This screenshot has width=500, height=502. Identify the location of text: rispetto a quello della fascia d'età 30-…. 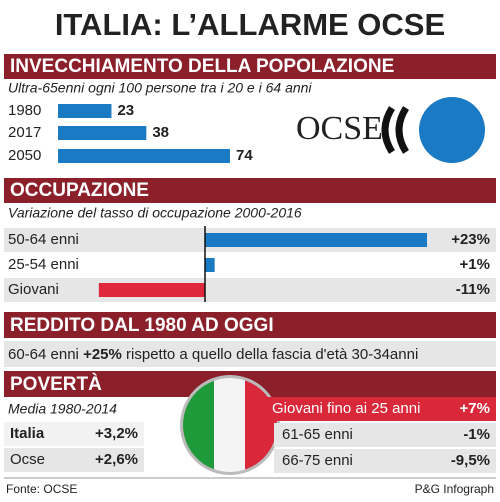
(272, 354).